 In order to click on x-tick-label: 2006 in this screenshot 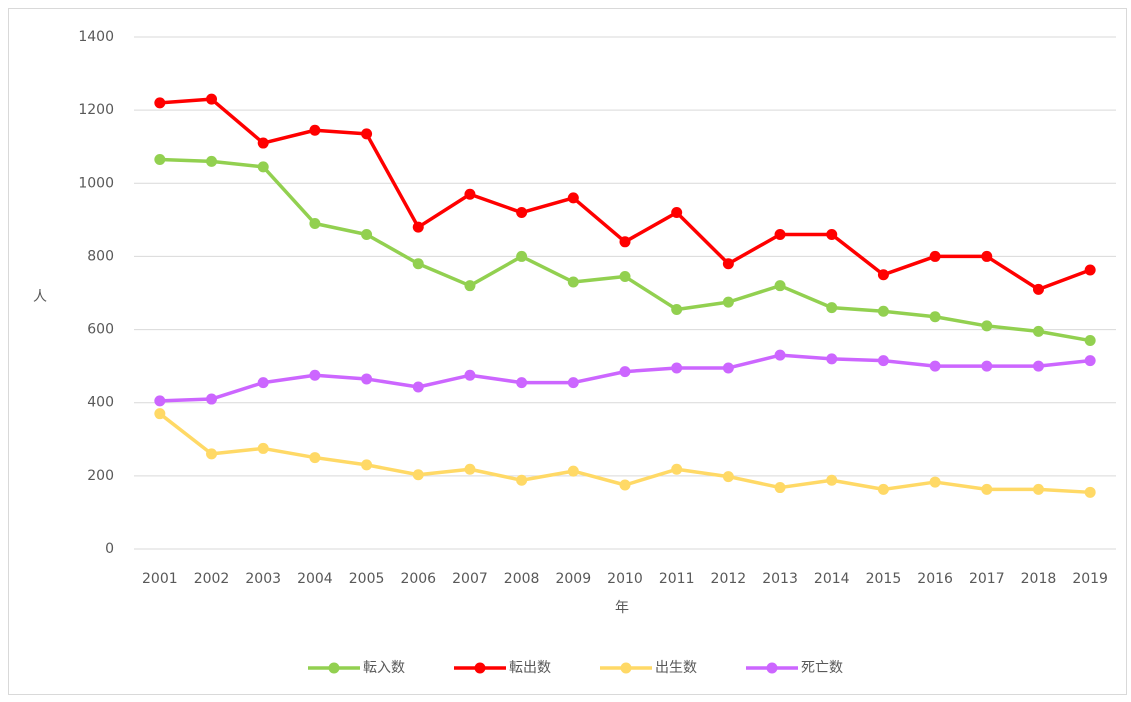, I will do `click(418, 579)`.